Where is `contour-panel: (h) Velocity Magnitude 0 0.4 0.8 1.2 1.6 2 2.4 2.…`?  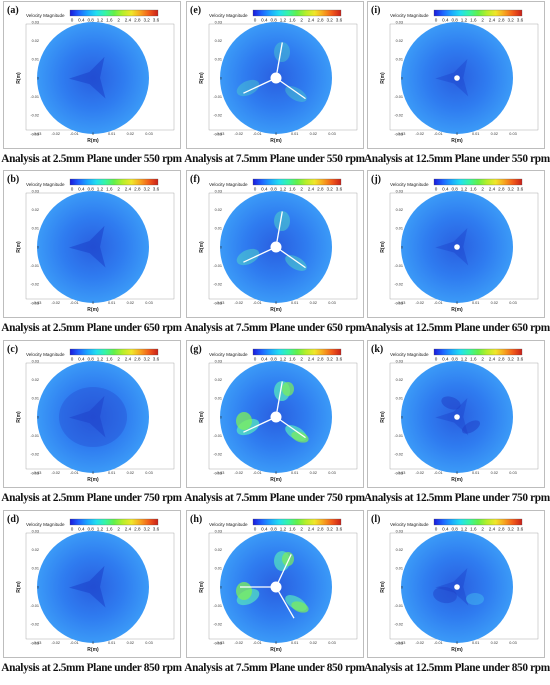
contour-panel: (h) Velocity Magnitude 0 0.4 0.8 1.2 1.6 2 2.4 2.… is located at coordinates (275, 584).